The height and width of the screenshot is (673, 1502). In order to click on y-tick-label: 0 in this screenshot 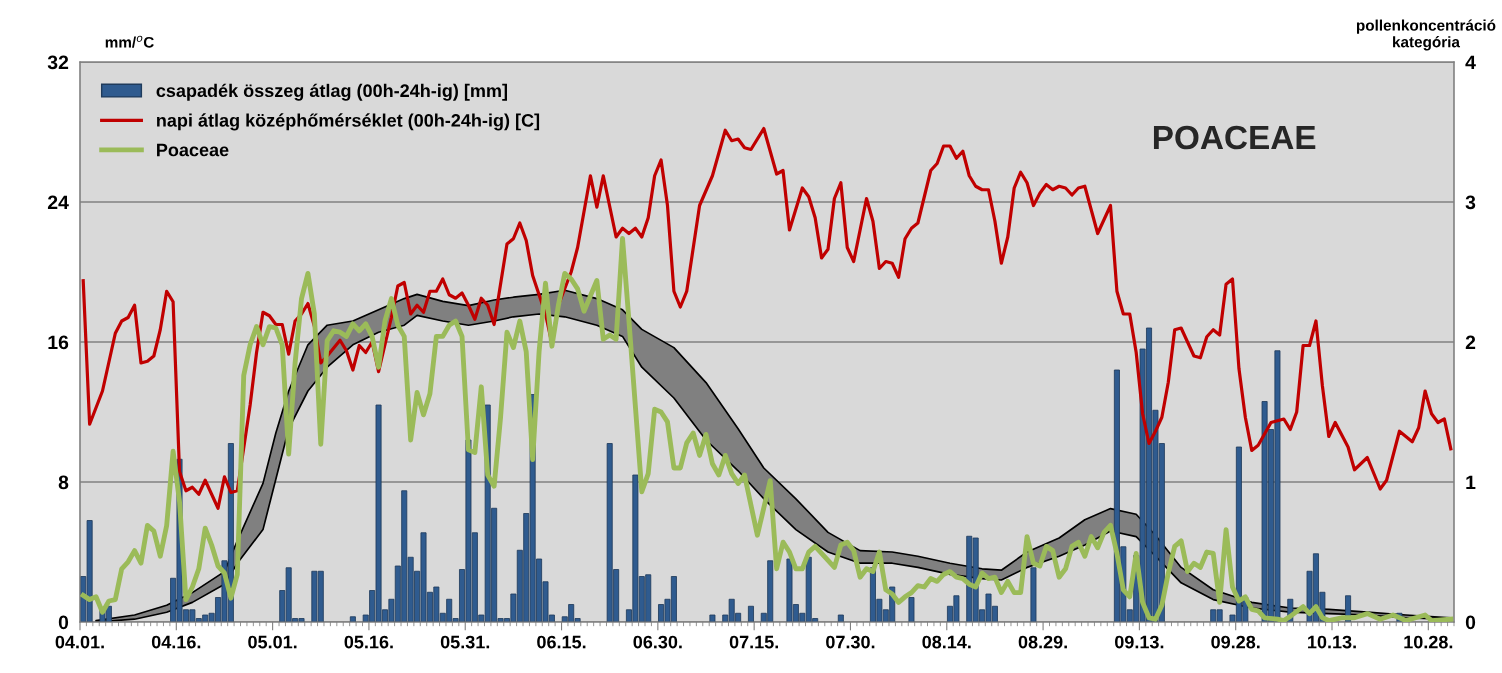, I will do `click(63, 622)`.